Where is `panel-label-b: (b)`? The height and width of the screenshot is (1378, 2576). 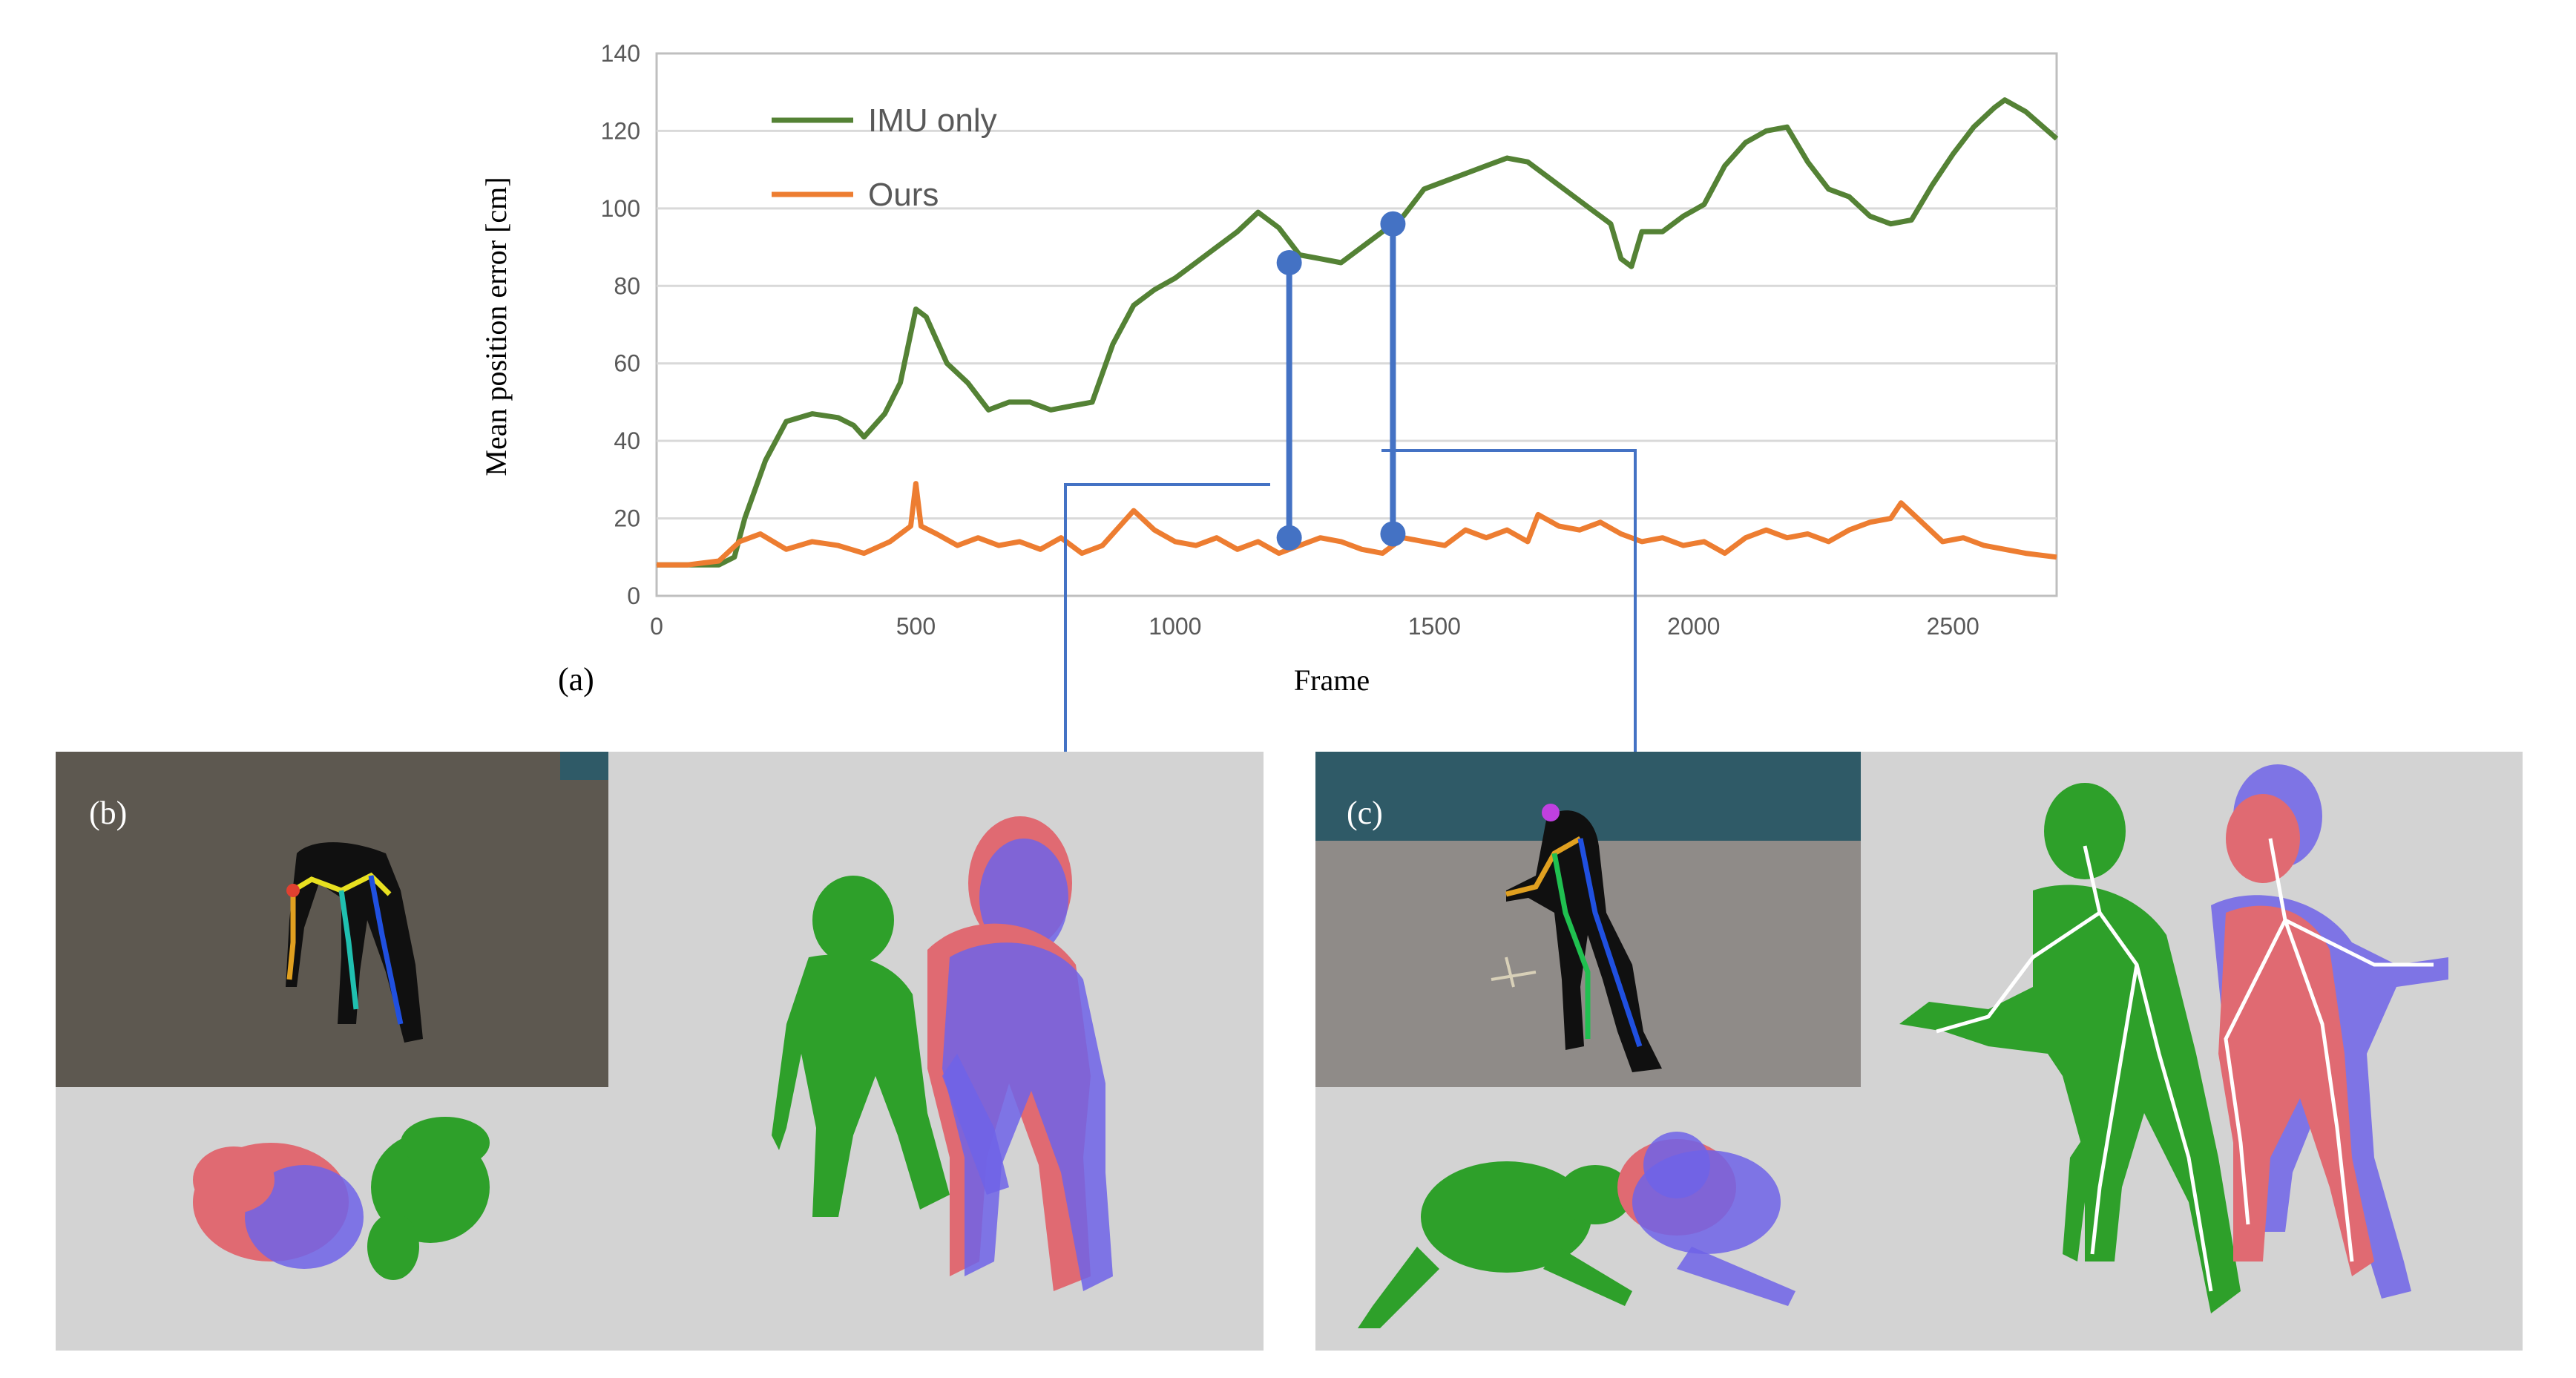
panel-label-b: (b) is located at coordinates (108, 813).